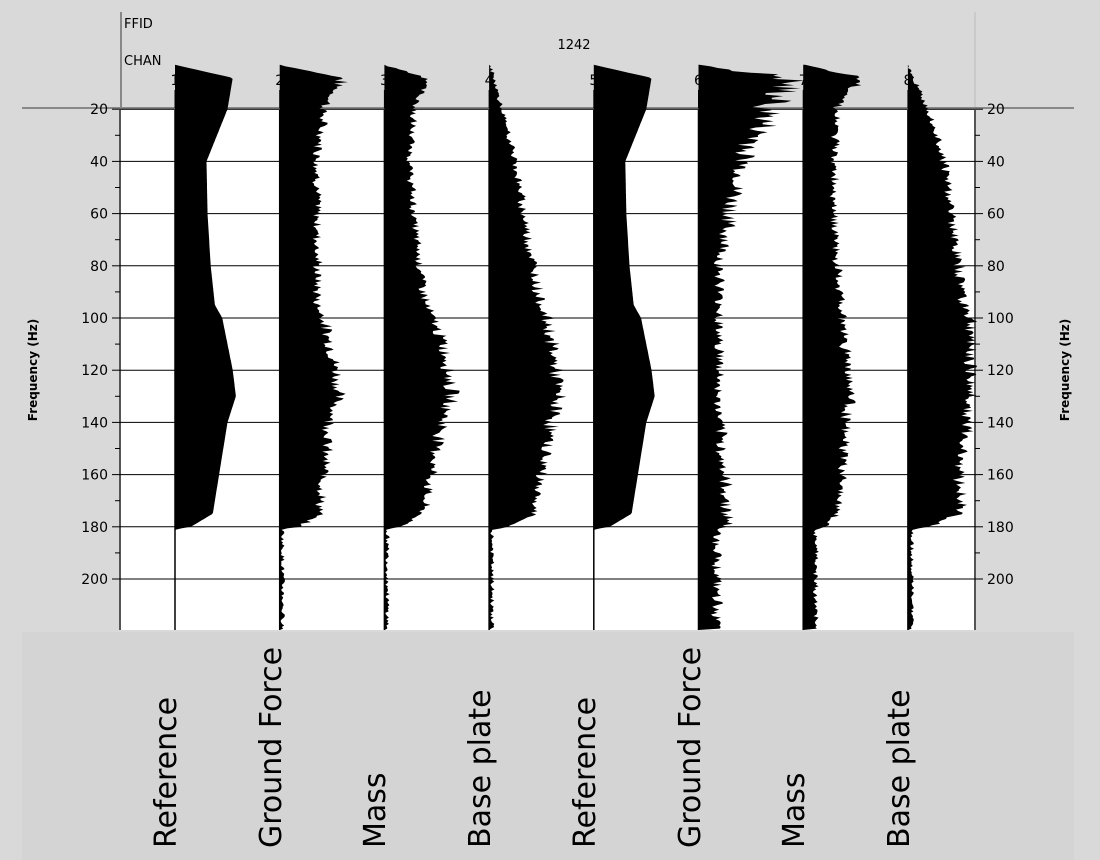  Describe the element at coordinates (99, 215) in the screenshot. I see `y-tick-label-left: 60` at that location.